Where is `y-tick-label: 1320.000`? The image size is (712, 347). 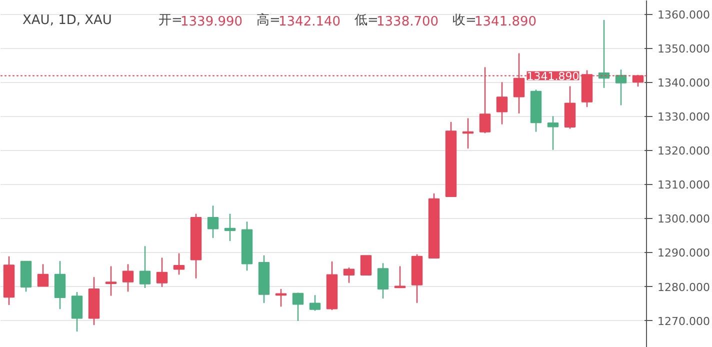 y-tick-label: 1320.000 is located at coordinates (684, 151).